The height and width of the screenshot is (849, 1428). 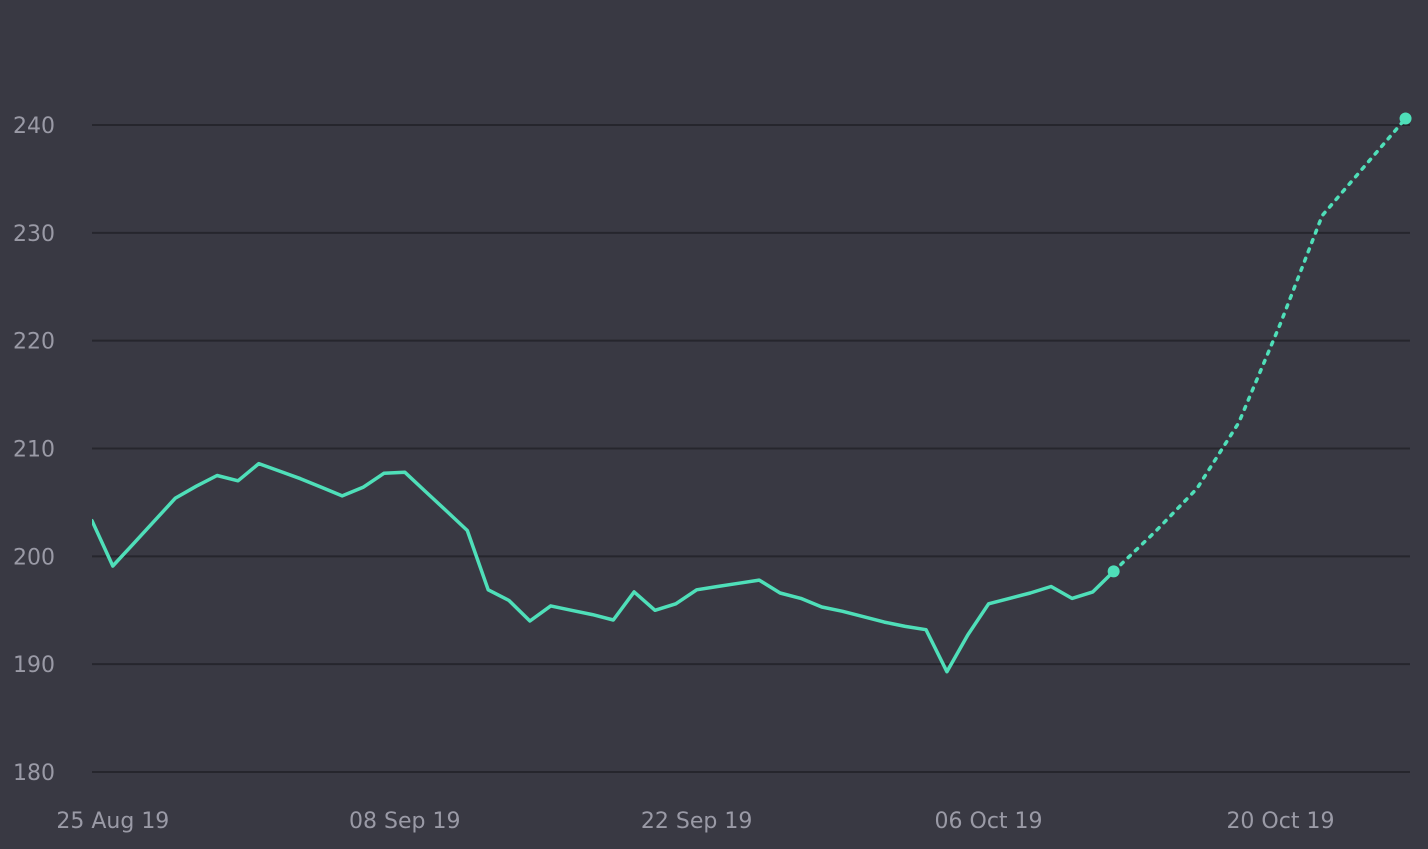 I want to click on forecast-end-marker, so click(x=1405, y=118).